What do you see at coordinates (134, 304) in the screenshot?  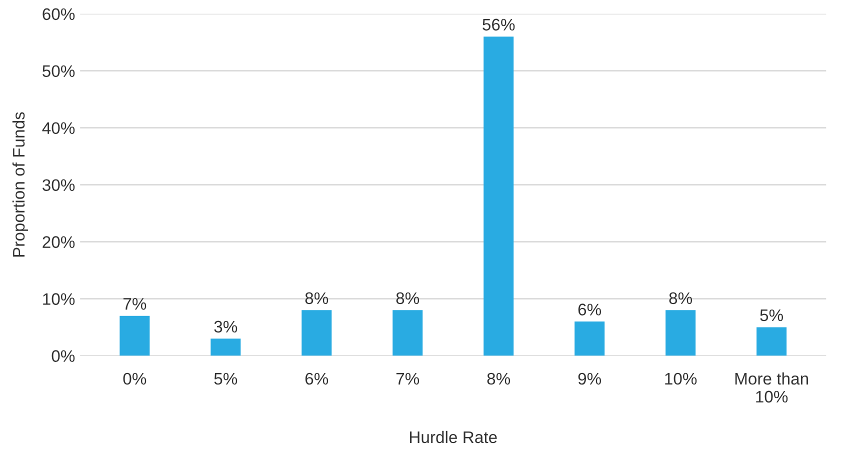 I see `data-label: 7%` at bounding box center [134, 304].